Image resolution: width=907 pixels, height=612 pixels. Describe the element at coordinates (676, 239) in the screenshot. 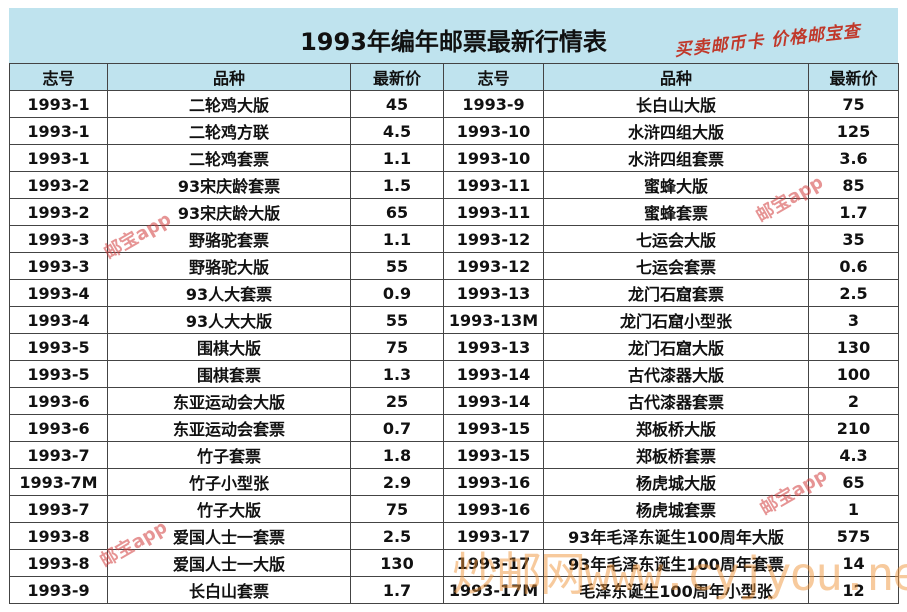

I see `table-cell: 七运会大版` at that location.